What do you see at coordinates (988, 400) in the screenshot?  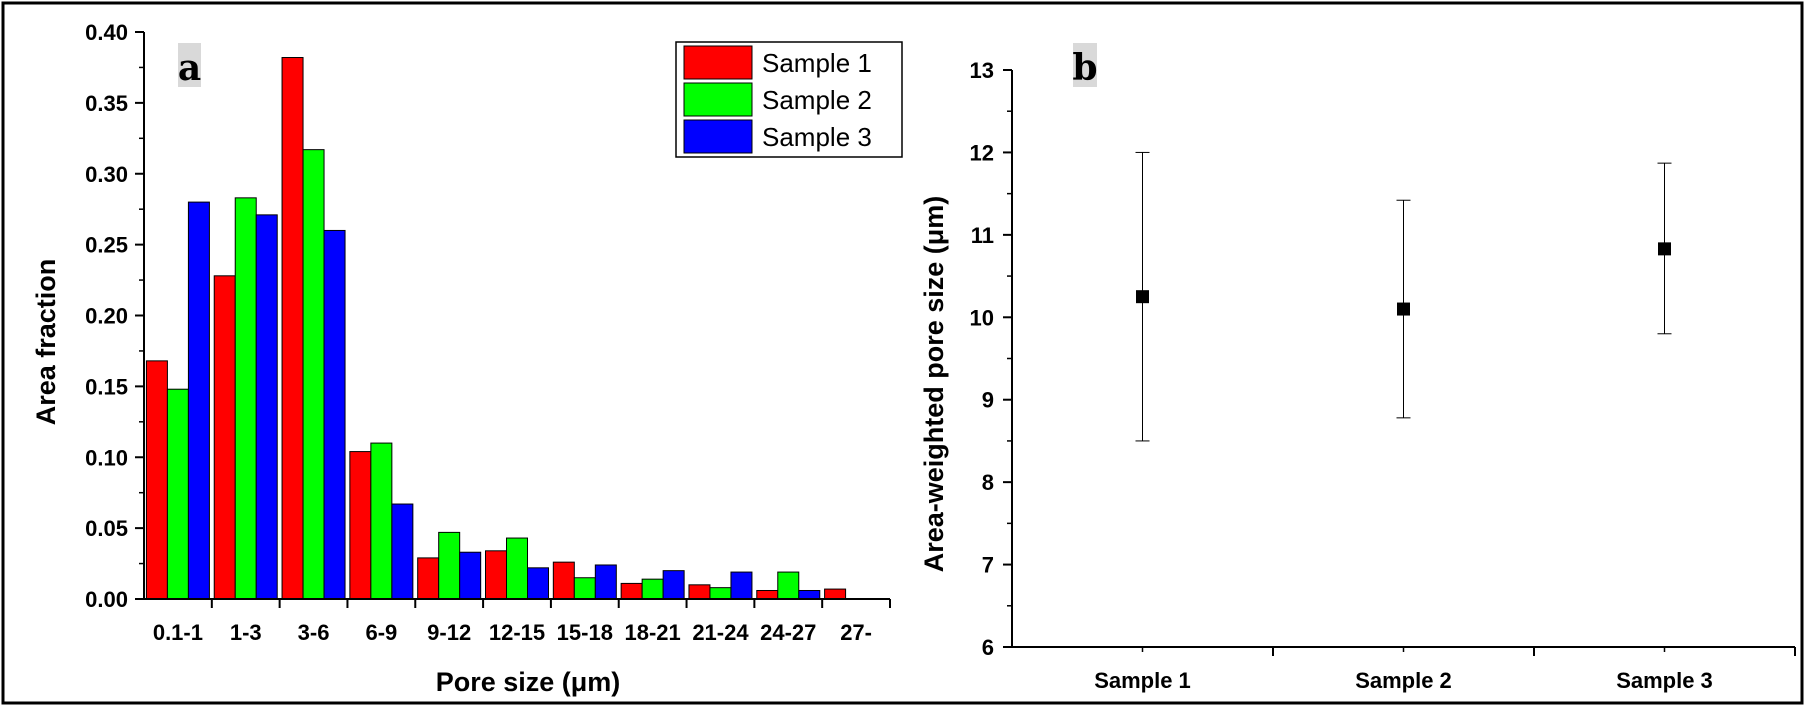 I see `y-tick-label: 9` at bounding box center [988, 400].